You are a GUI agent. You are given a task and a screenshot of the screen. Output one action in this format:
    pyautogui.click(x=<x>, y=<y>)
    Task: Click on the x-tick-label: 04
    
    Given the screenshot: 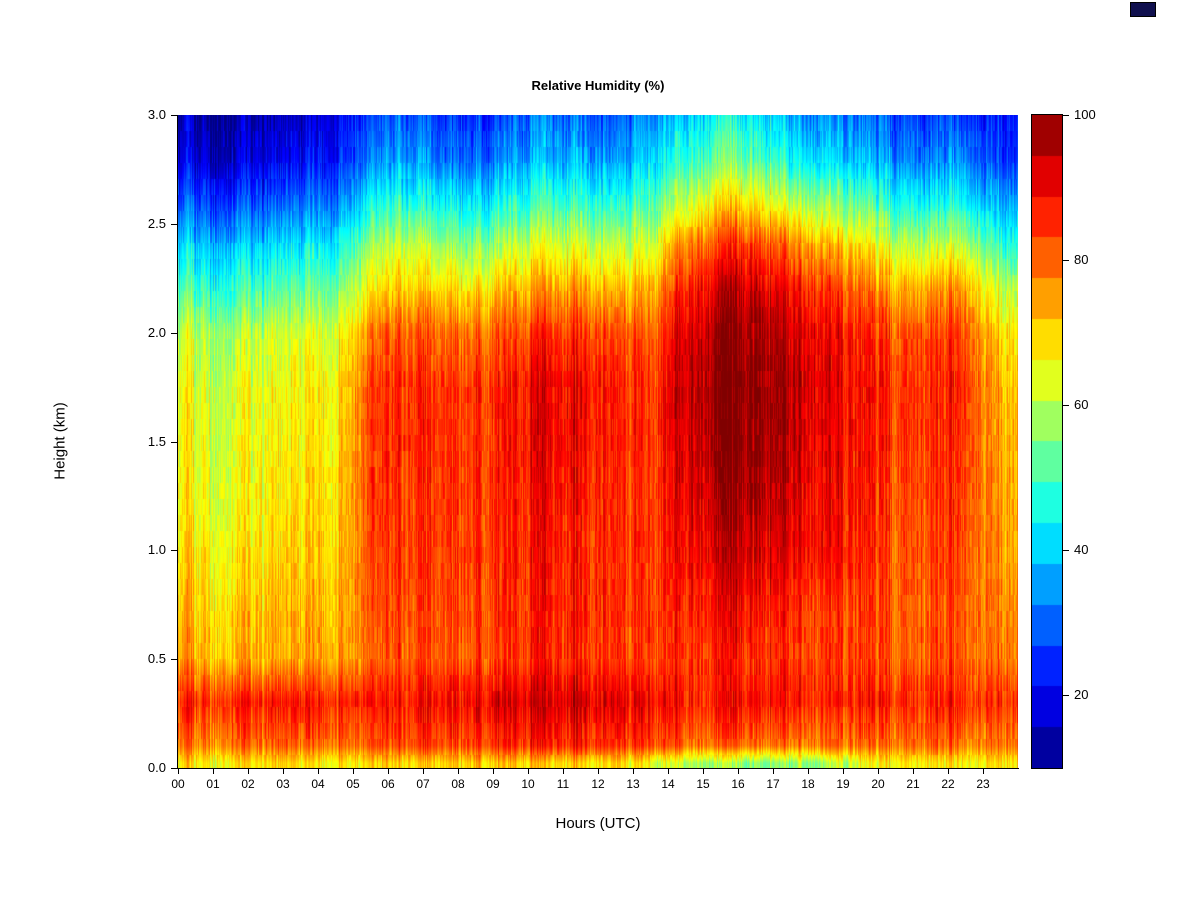 What is the action you would take?
    pyautogui.click(x=318, y=784)
    